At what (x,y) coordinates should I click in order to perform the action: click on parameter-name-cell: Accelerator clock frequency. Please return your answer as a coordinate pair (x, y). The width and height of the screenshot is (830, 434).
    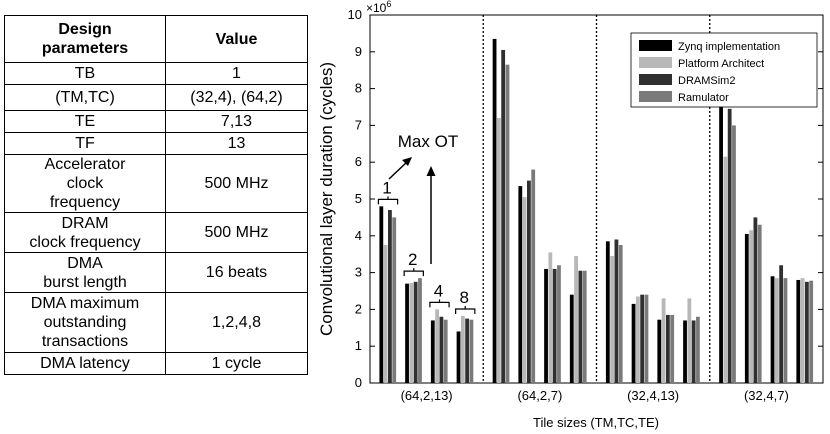
    Looking at the image, I should click on (85, 183).